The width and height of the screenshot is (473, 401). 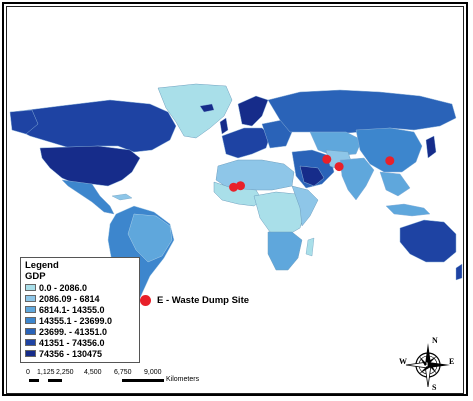 I want to click on scale-tick-2: 2,250, so click(x=65, y=372).